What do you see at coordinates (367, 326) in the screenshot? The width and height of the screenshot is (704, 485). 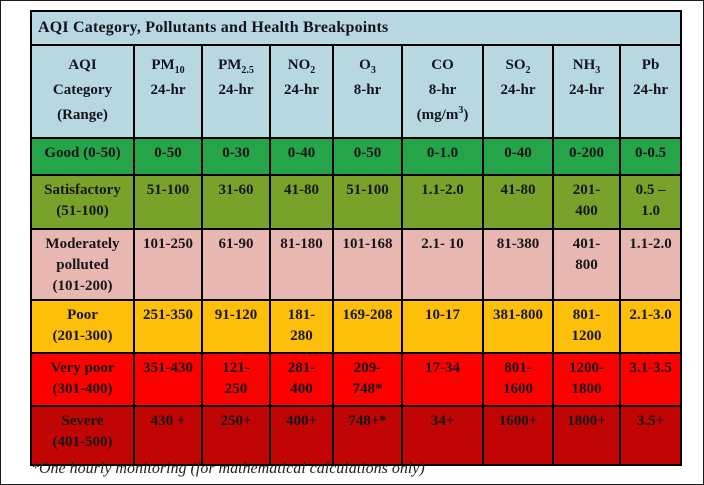 I see `value-cell: 169-208` at bounding box center [367, 326].